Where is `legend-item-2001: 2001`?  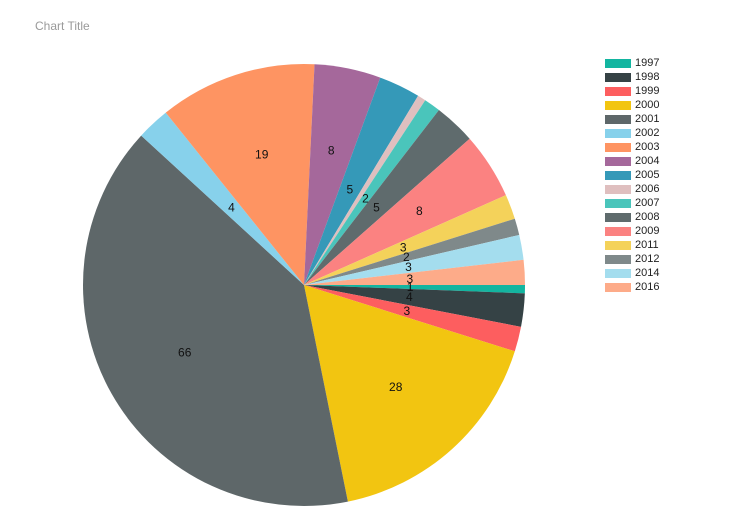
legend-item-2001: 2001 is located at coordinates (632, 119).